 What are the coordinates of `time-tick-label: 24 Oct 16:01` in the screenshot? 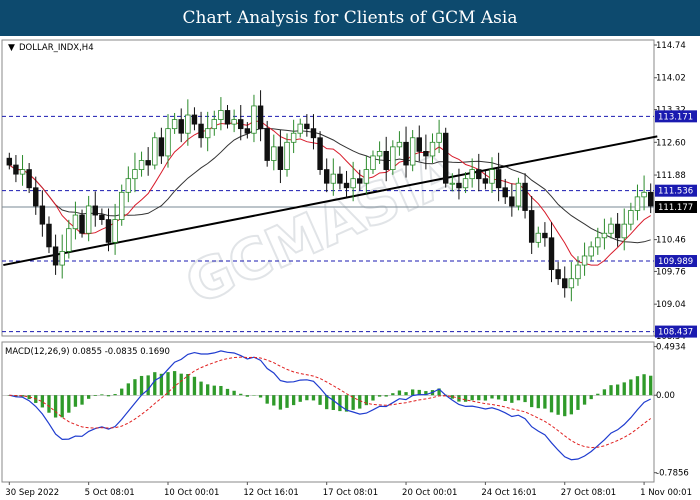 It's located at (508, 493).